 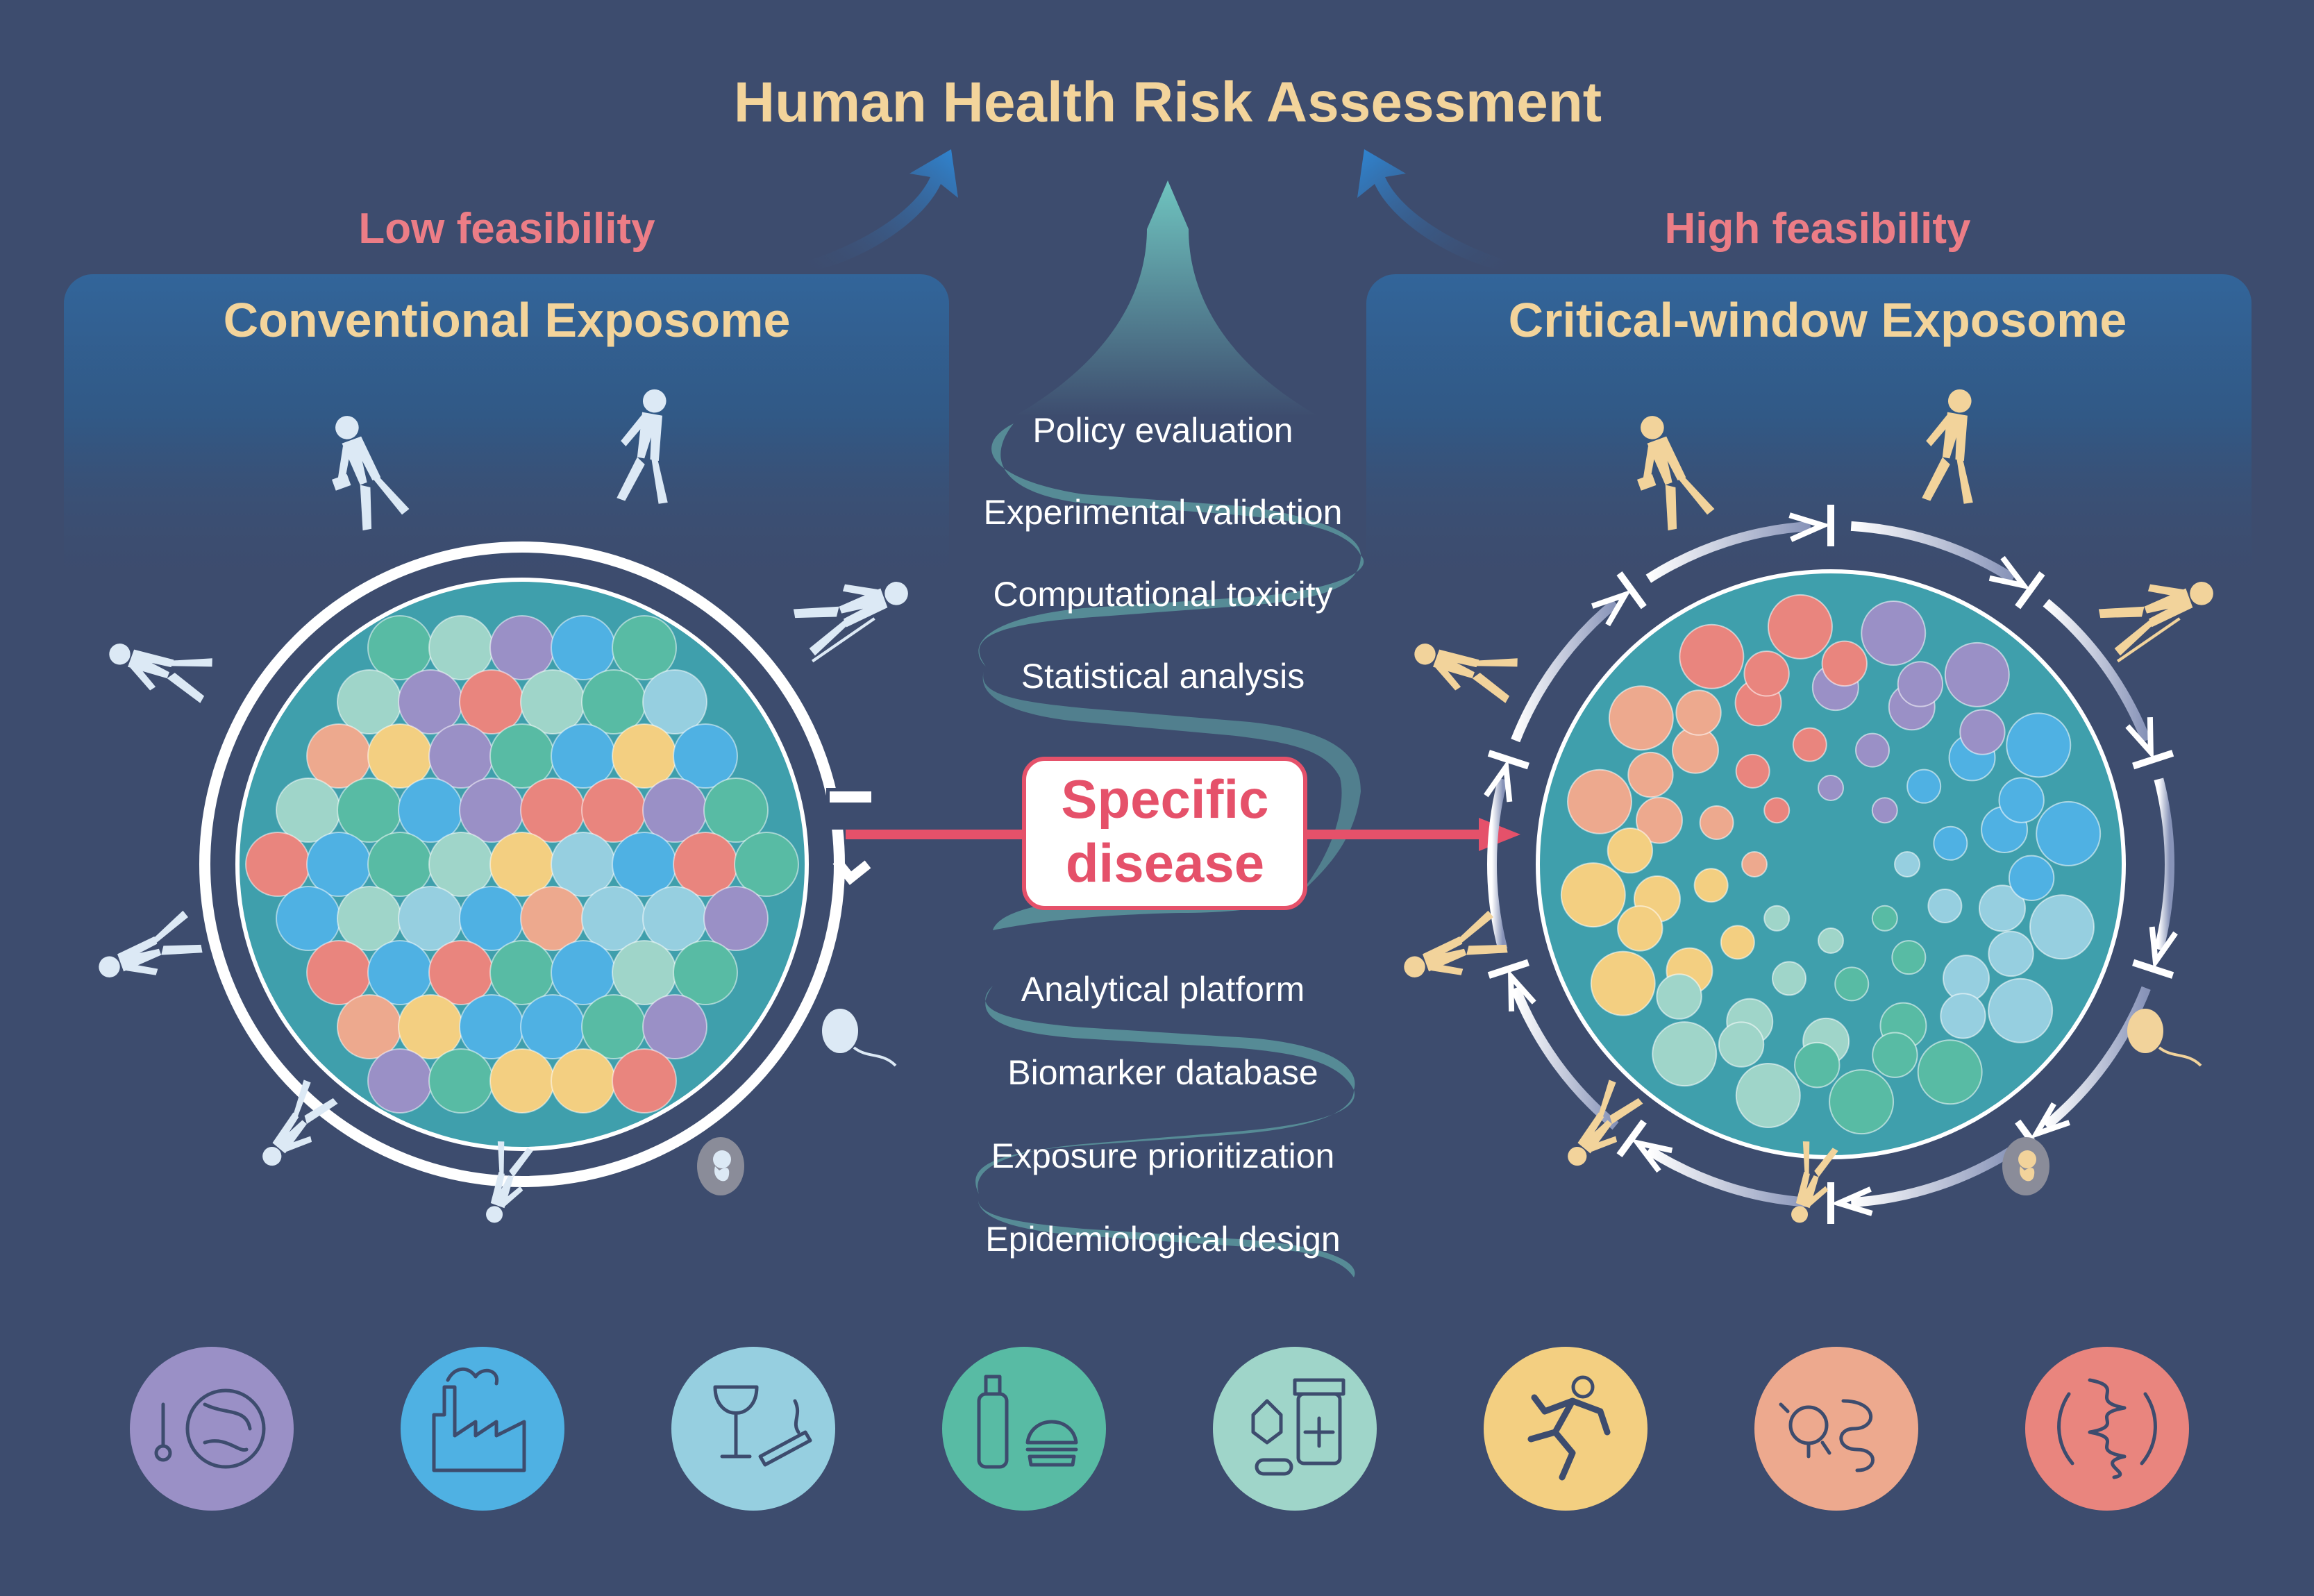 I want to click on disease-label-line2: disease, so click(x=1165, y=862).